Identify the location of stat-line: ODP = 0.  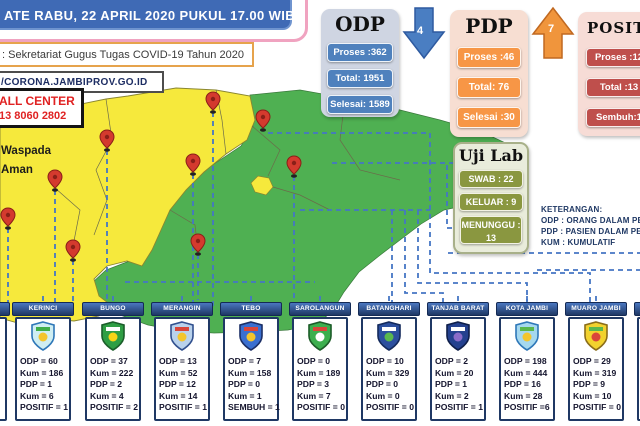
(314, 361).